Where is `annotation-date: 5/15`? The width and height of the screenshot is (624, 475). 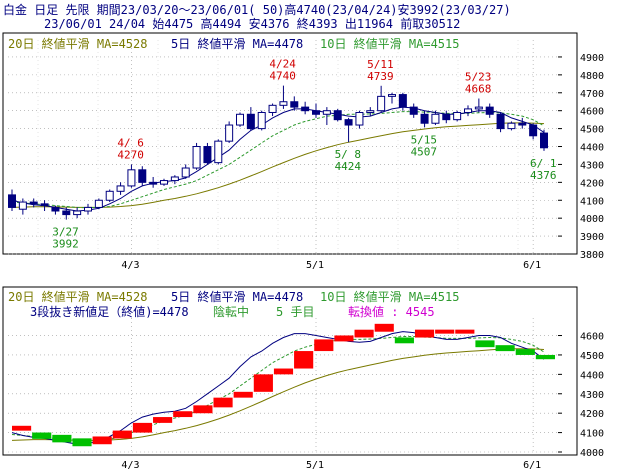
annotation-date: 5/15 is located at coordinates (424, 139).